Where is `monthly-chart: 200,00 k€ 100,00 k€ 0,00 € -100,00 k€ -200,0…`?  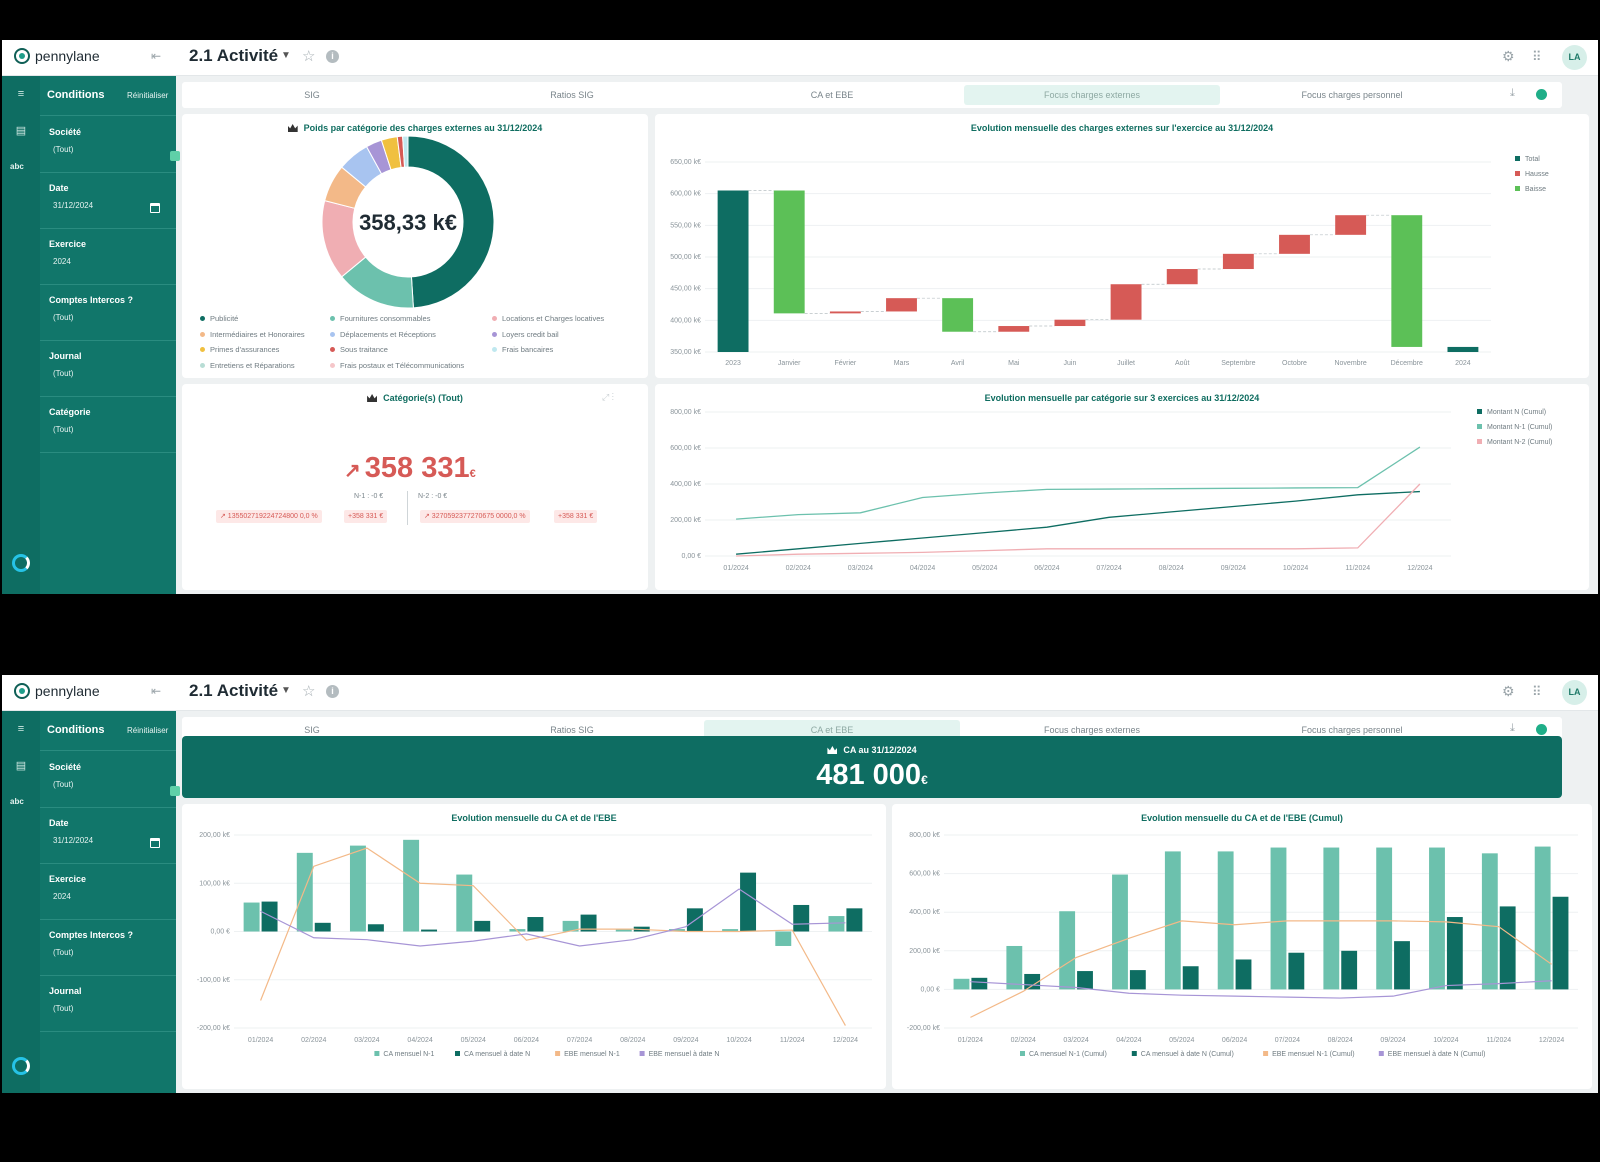 monthly-chart: 200,00 k€ 100,00 k€ 0,00 € -100,00 k€ -200,0… is located at coordinates (534, 946).